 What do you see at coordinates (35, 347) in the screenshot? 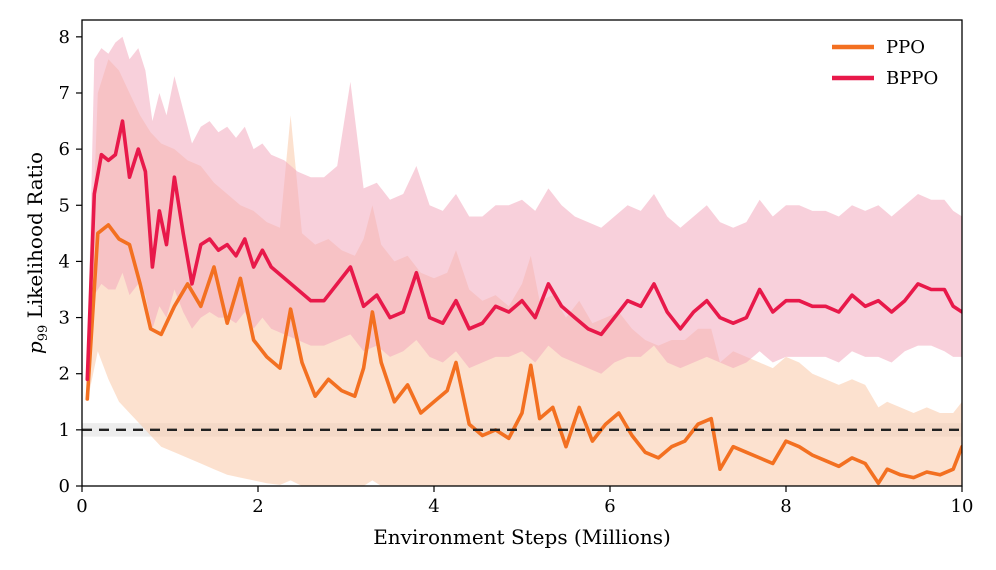
I see `y-axis-label-math: p` at bounding box center [35, 347].